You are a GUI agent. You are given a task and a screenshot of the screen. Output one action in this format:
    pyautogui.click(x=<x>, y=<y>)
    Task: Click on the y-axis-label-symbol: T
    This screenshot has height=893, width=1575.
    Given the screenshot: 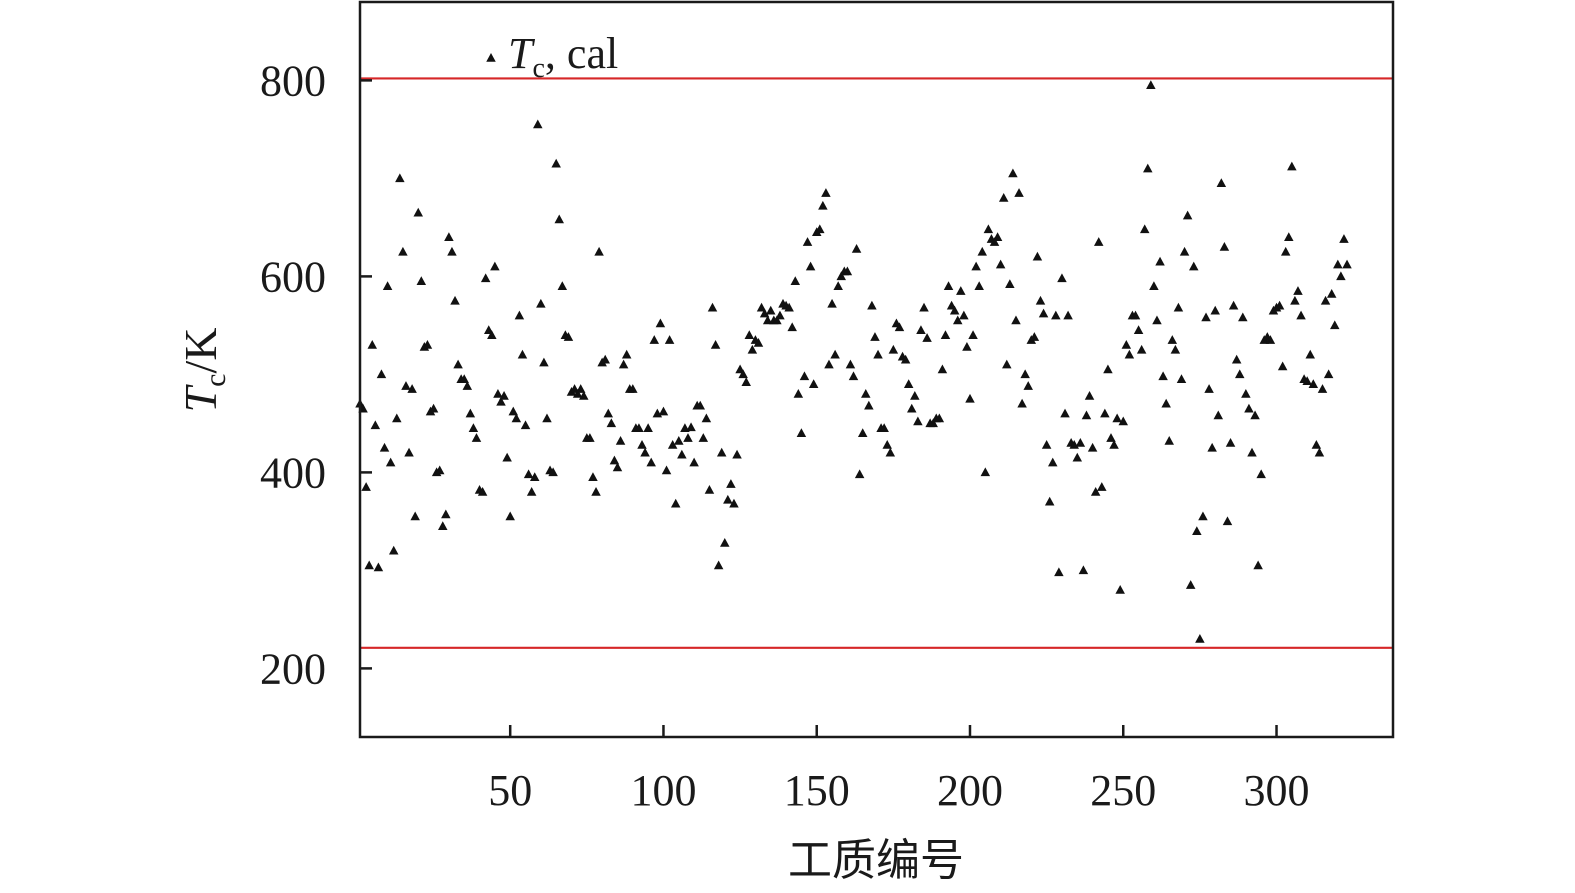 What is the action you would take?
    pyautogui.click(x=200, y=397)
    